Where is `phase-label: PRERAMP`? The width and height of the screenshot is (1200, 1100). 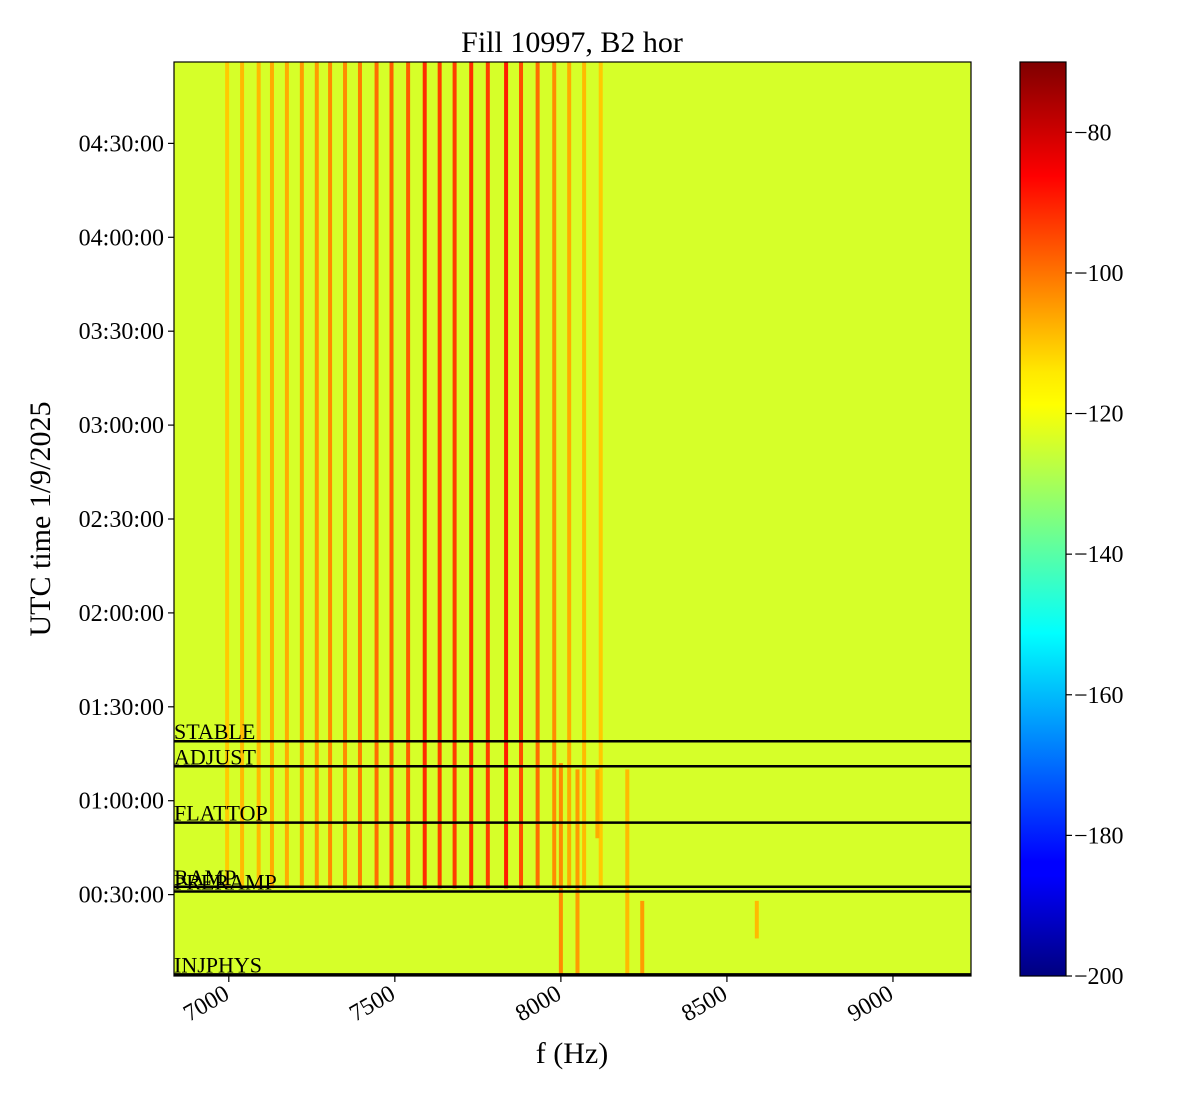 phase-label: PRERAMP is located at coordinates (225, 881).